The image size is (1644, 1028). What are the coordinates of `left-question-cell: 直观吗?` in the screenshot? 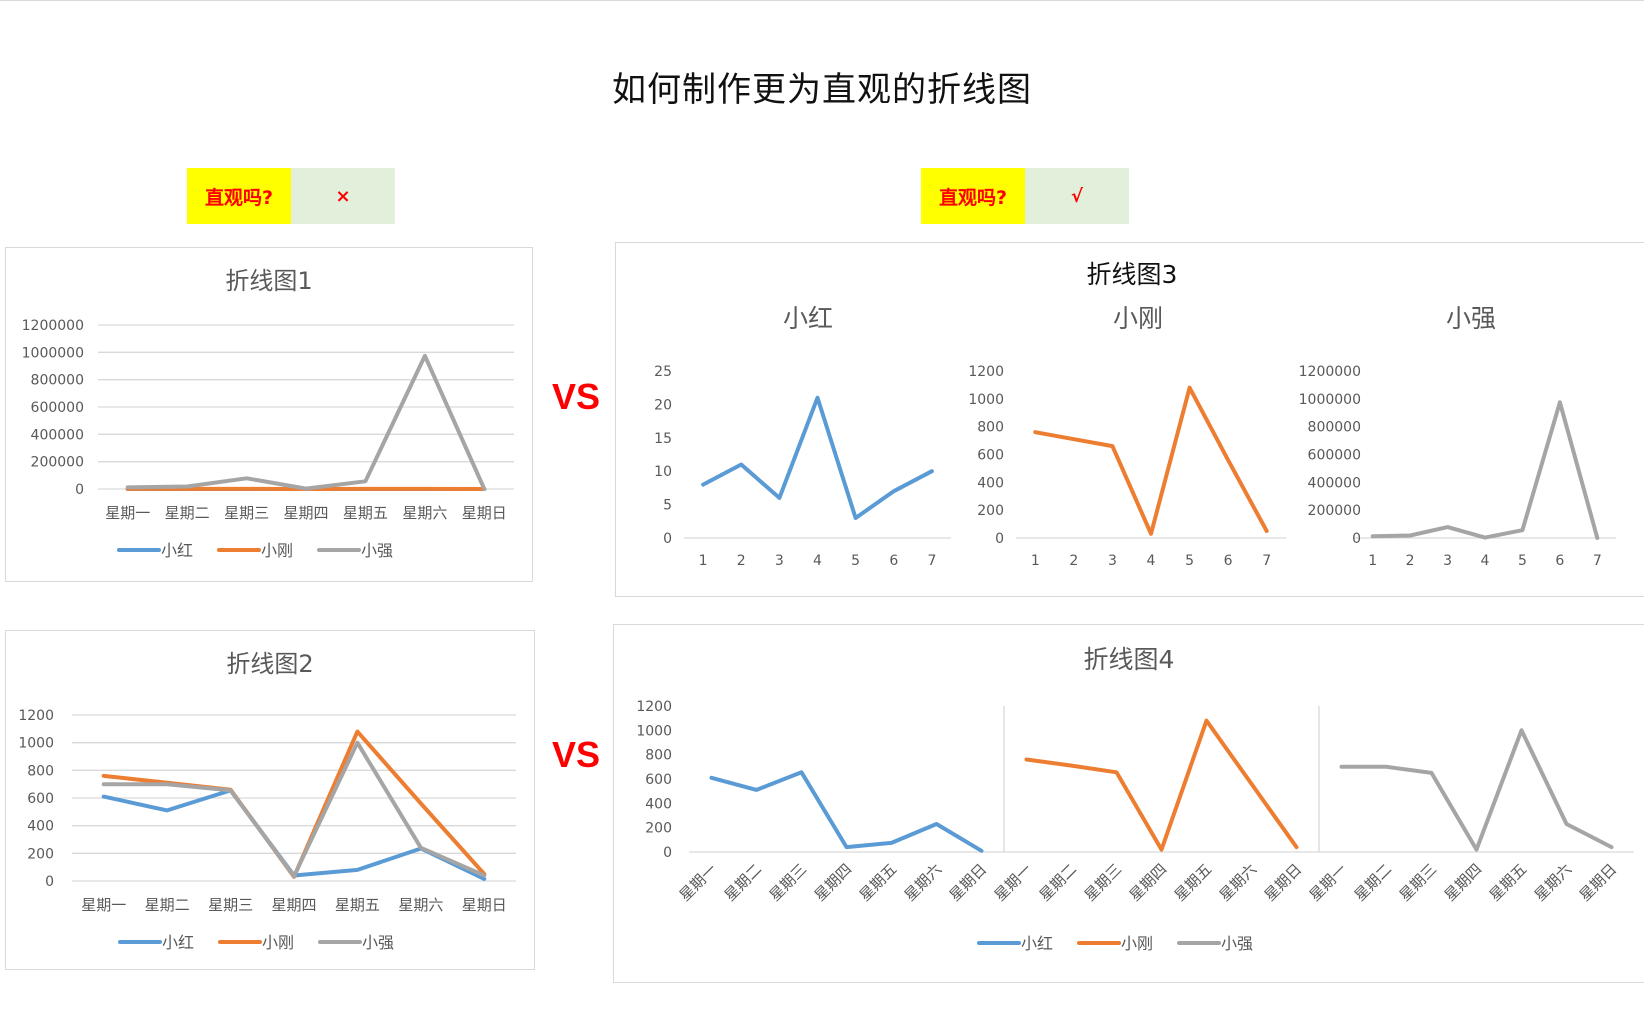 It's located at (239, 196).